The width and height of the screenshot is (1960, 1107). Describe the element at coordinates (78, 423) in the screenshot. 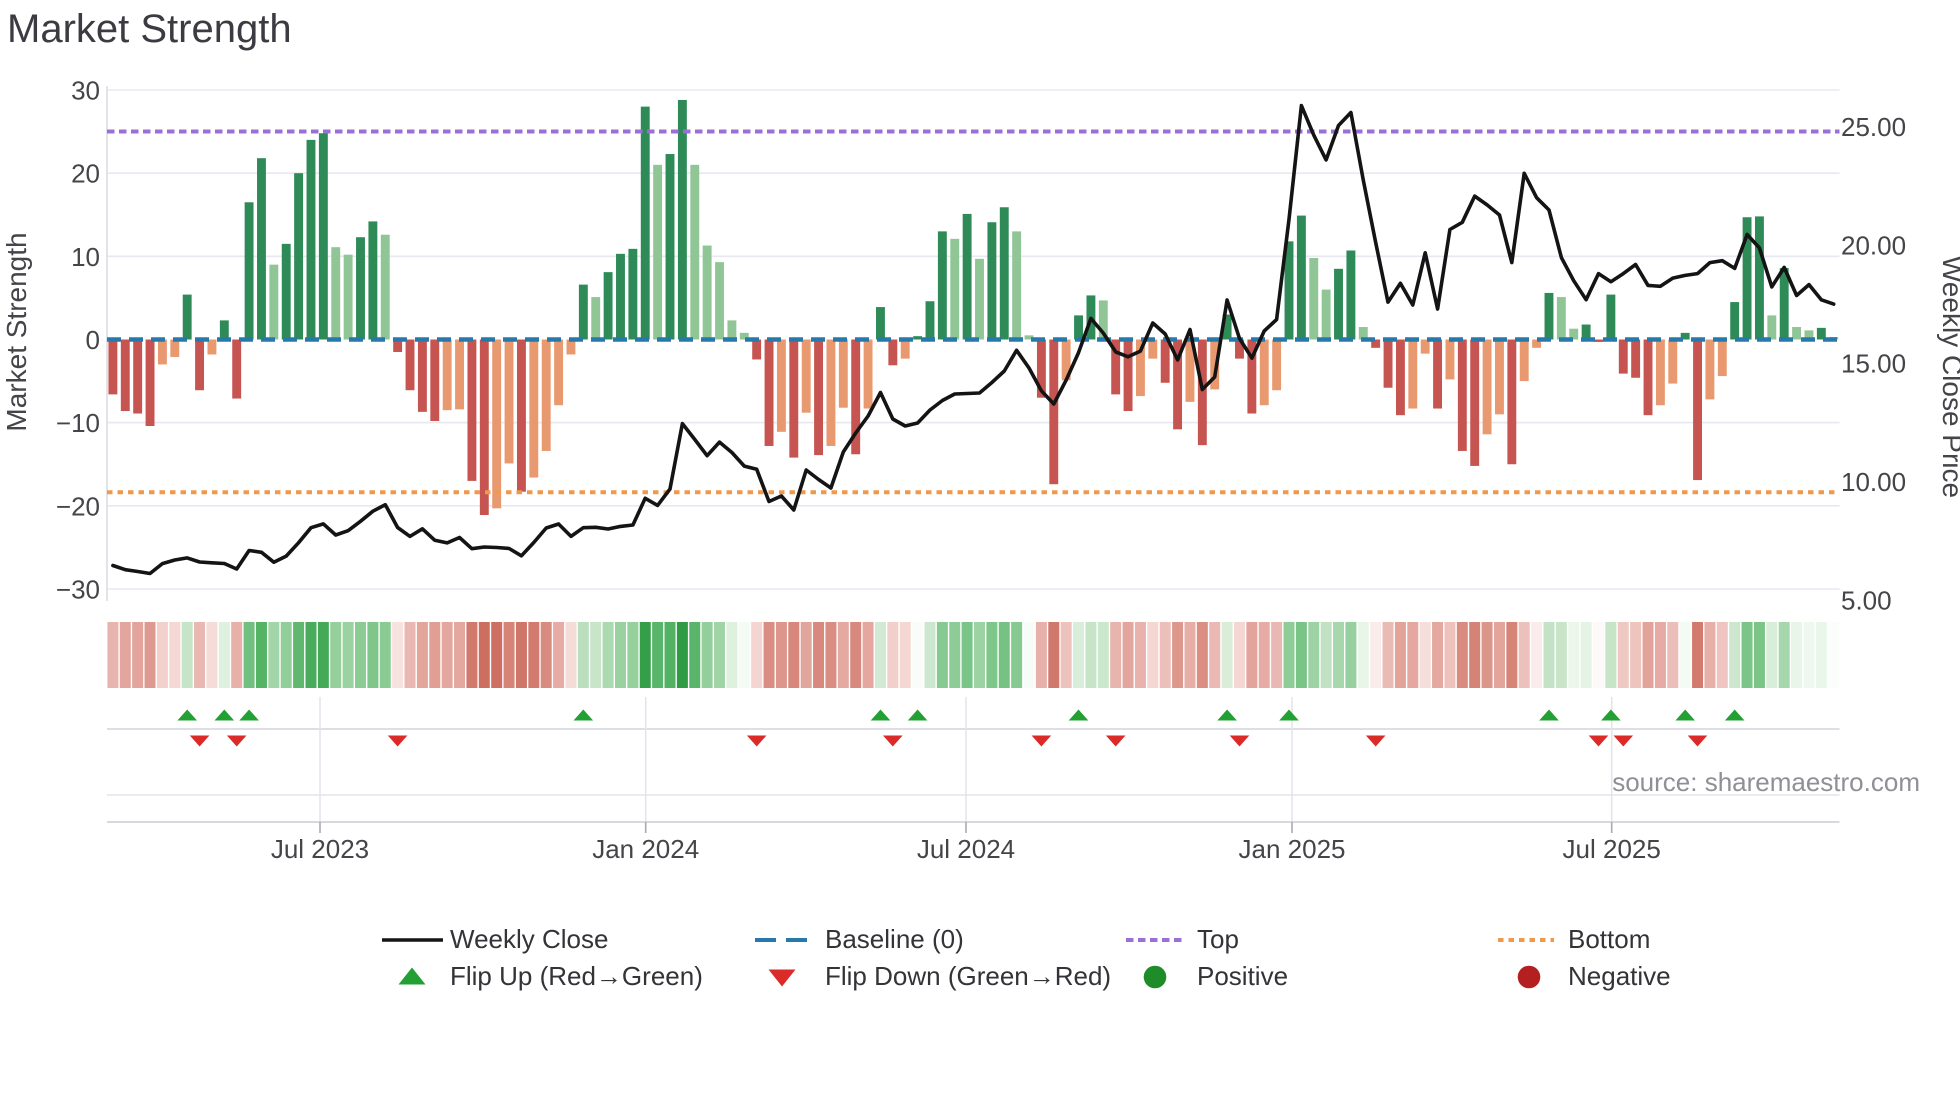

I see `svg-text: −10` at that location.